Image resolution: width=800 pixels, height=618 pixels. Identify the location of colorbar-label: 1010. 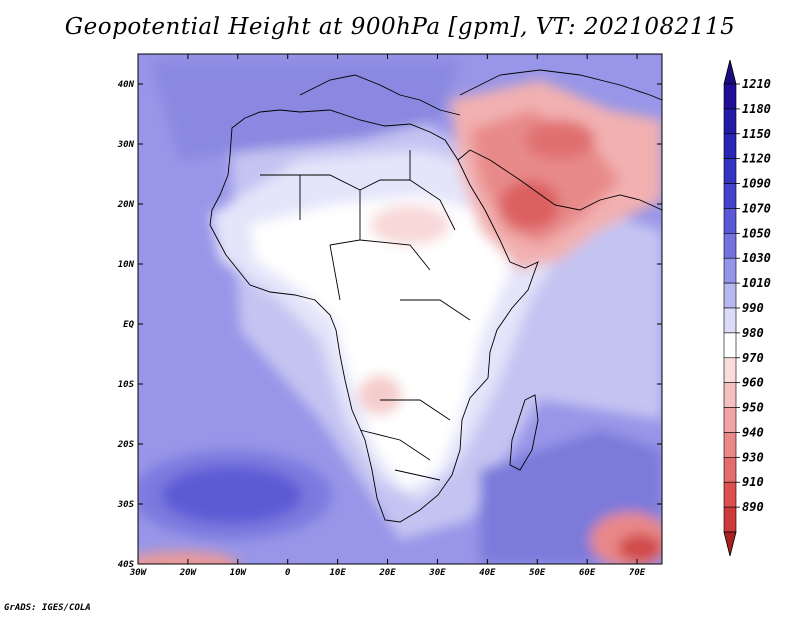
(756, 283).